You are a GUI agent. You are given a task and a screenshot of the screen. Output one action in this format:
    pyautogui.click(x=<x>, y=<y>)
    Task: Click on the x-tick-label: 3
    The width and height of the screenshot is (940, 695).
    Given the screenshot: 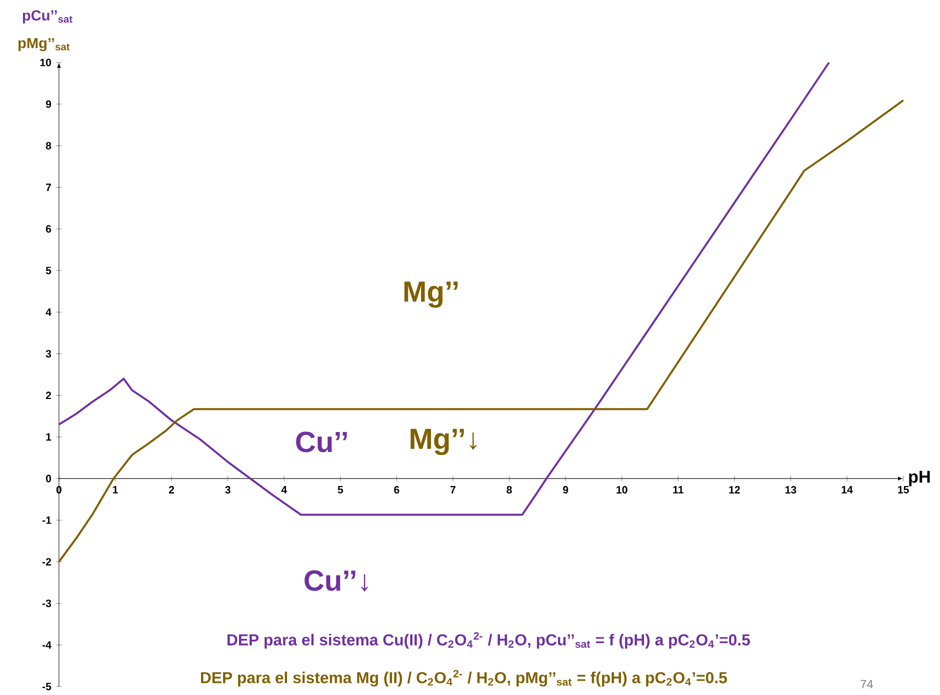 What is the action you would take?
    pyautogui.click(x=227, y=490)
    